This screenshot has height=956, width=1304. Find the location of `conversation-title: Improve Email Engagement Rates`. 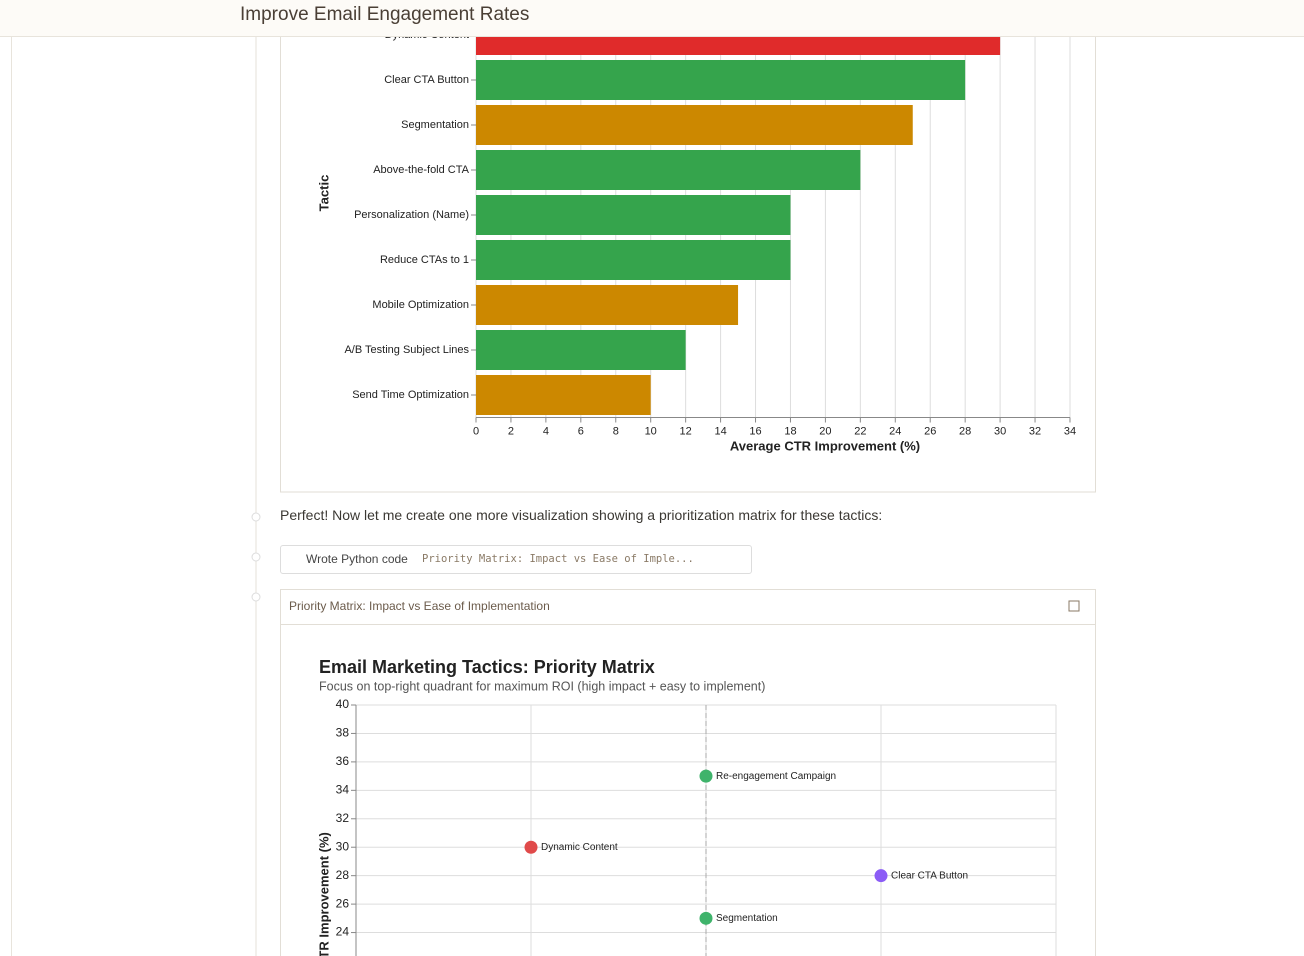

conversation-title: Improve Email Engagement Rates is located at coordinates (385, 14).